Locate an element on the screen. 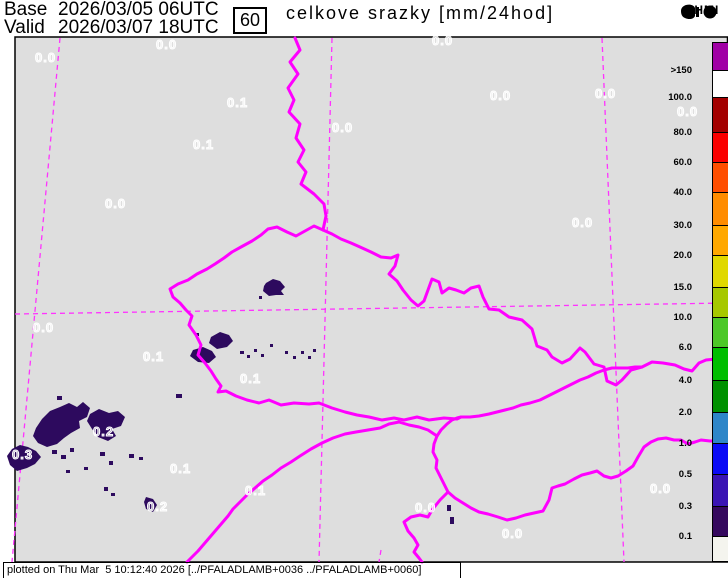 The image size is (728, 578). page-title: celkove srazky [mm/24hod] is located at coordinates (420, 13).